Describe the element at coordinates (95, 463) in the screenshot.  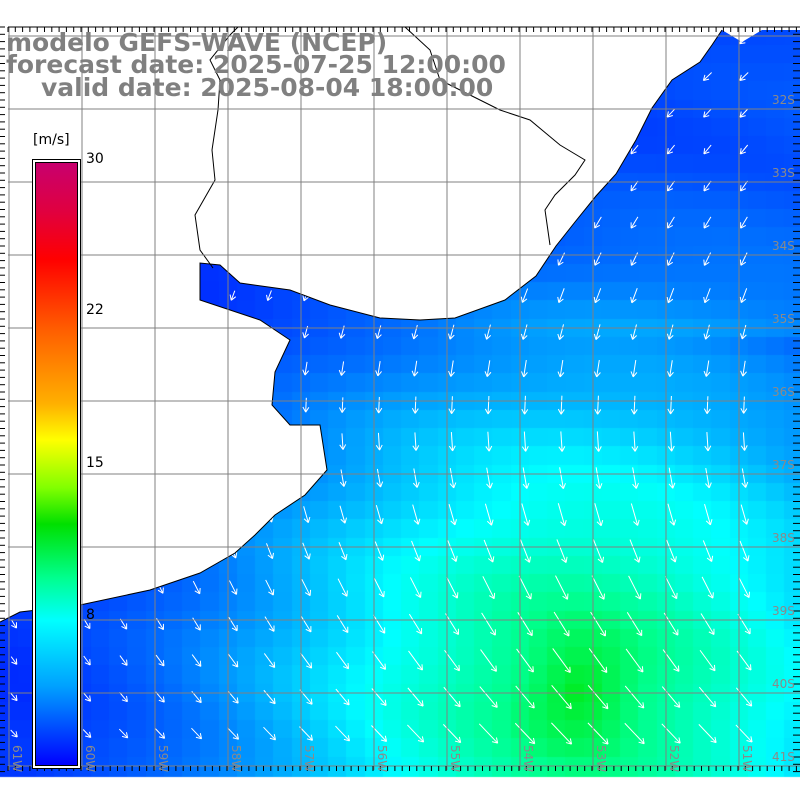
I see `colorbar-tick-15: 15` at that location.